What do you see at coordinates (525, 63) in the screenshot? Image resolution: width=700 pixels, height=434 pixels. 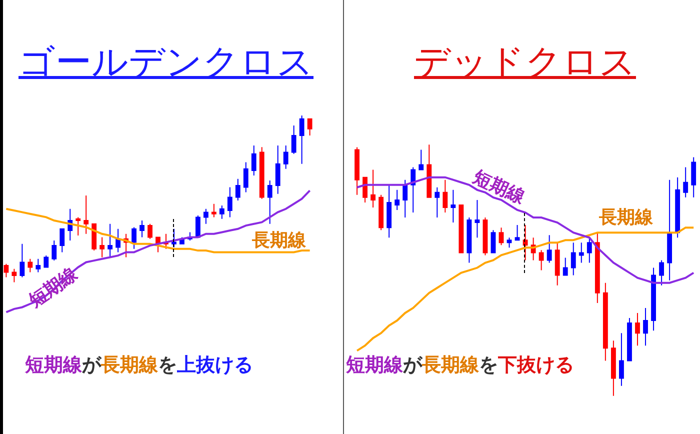 I see `chart-title: デッドクロス` at bounding box center [525, 63].